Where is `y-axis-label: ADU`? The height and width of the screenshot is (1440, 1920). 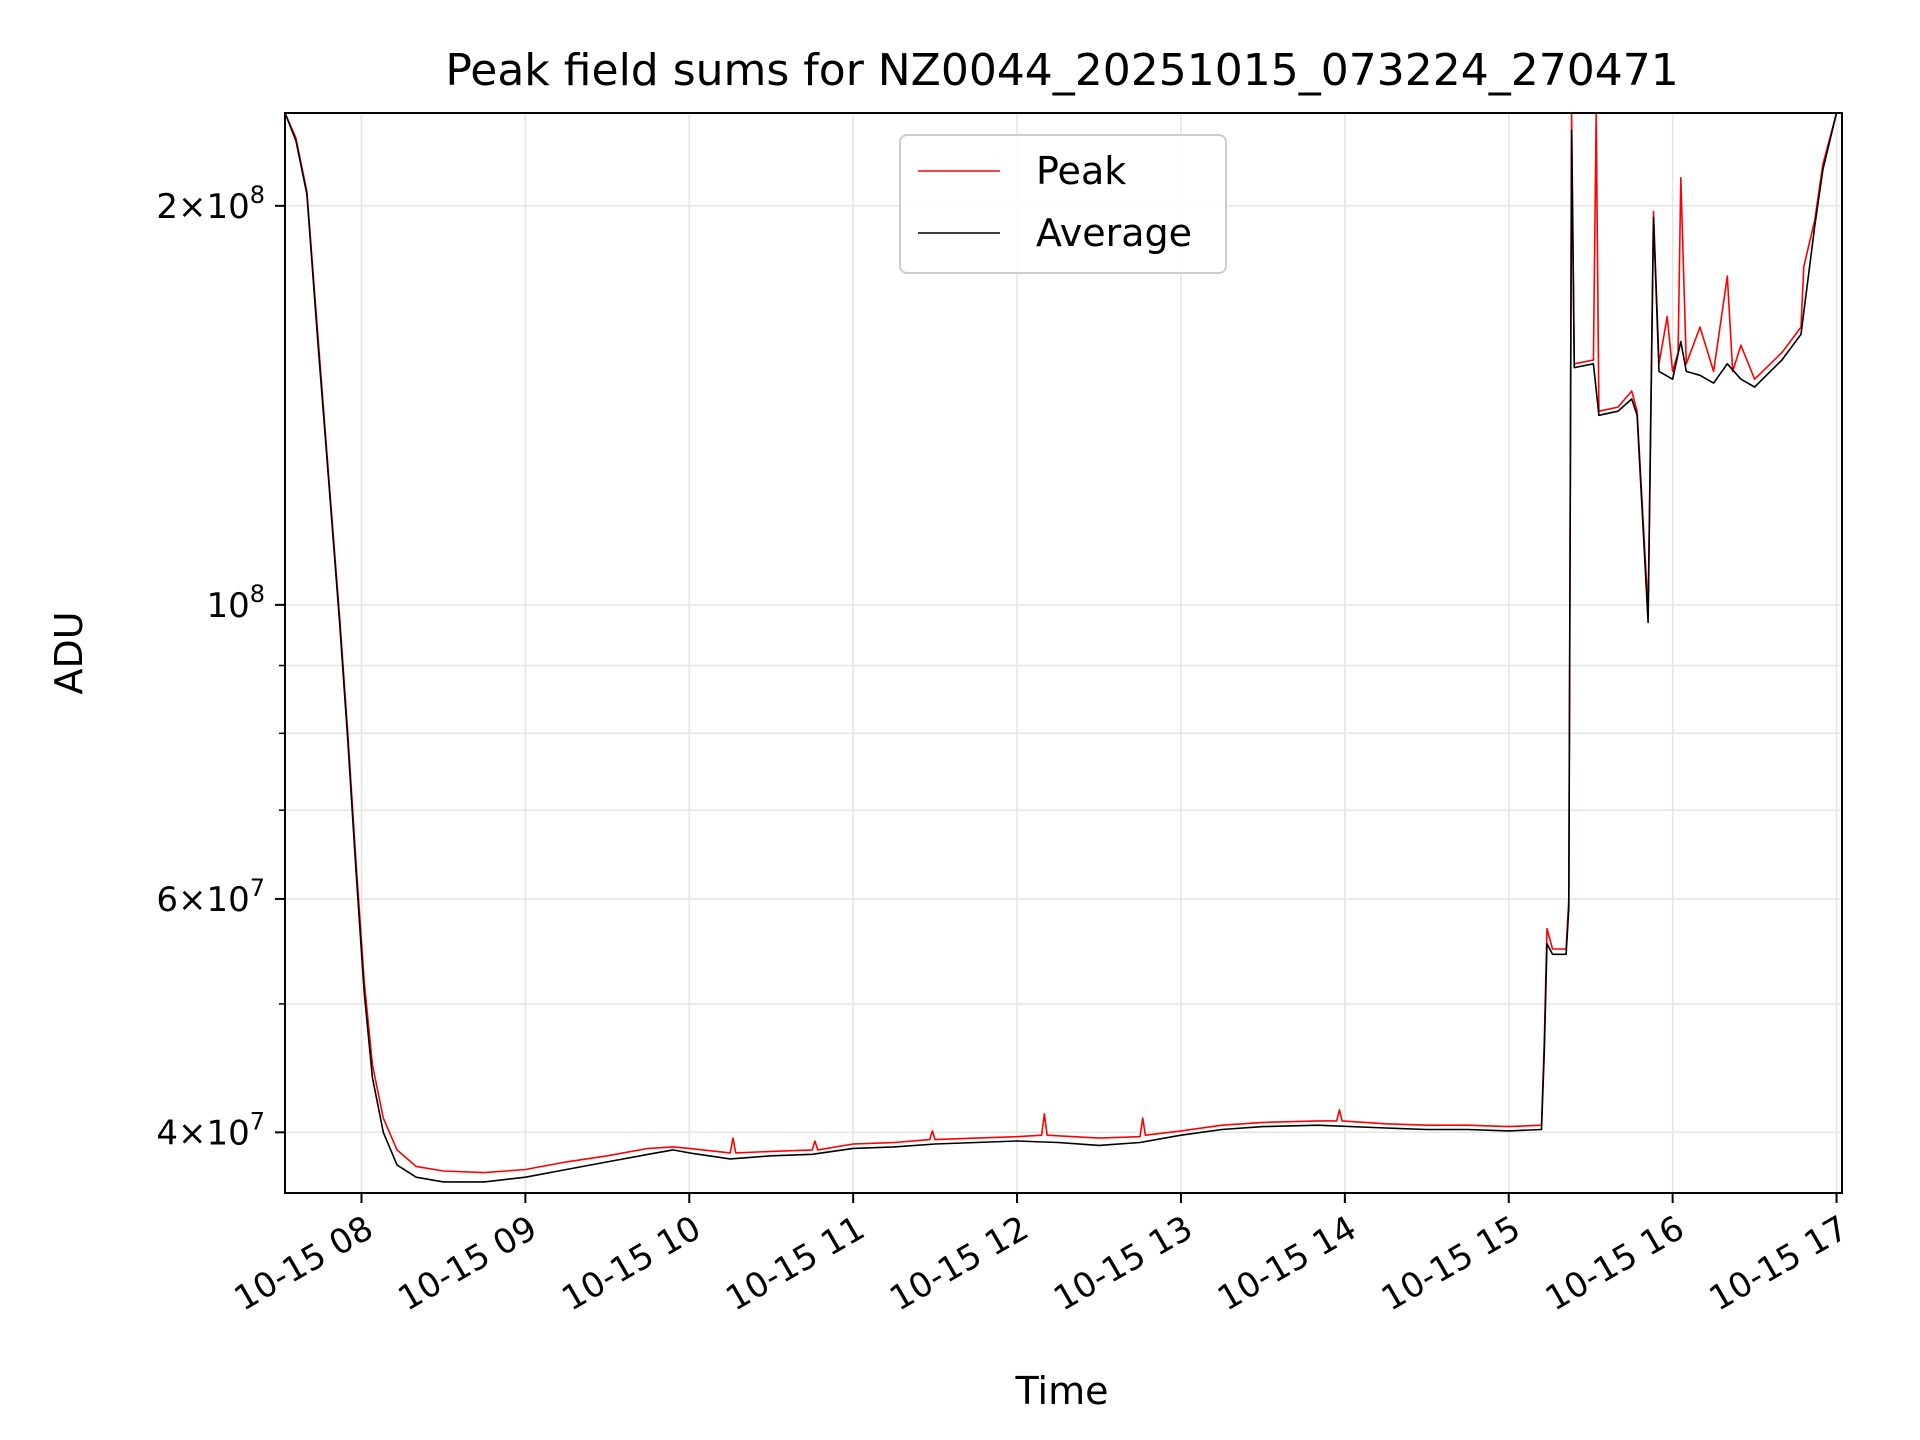 y-axis-label: ADU is located at coordinates (69, 652).